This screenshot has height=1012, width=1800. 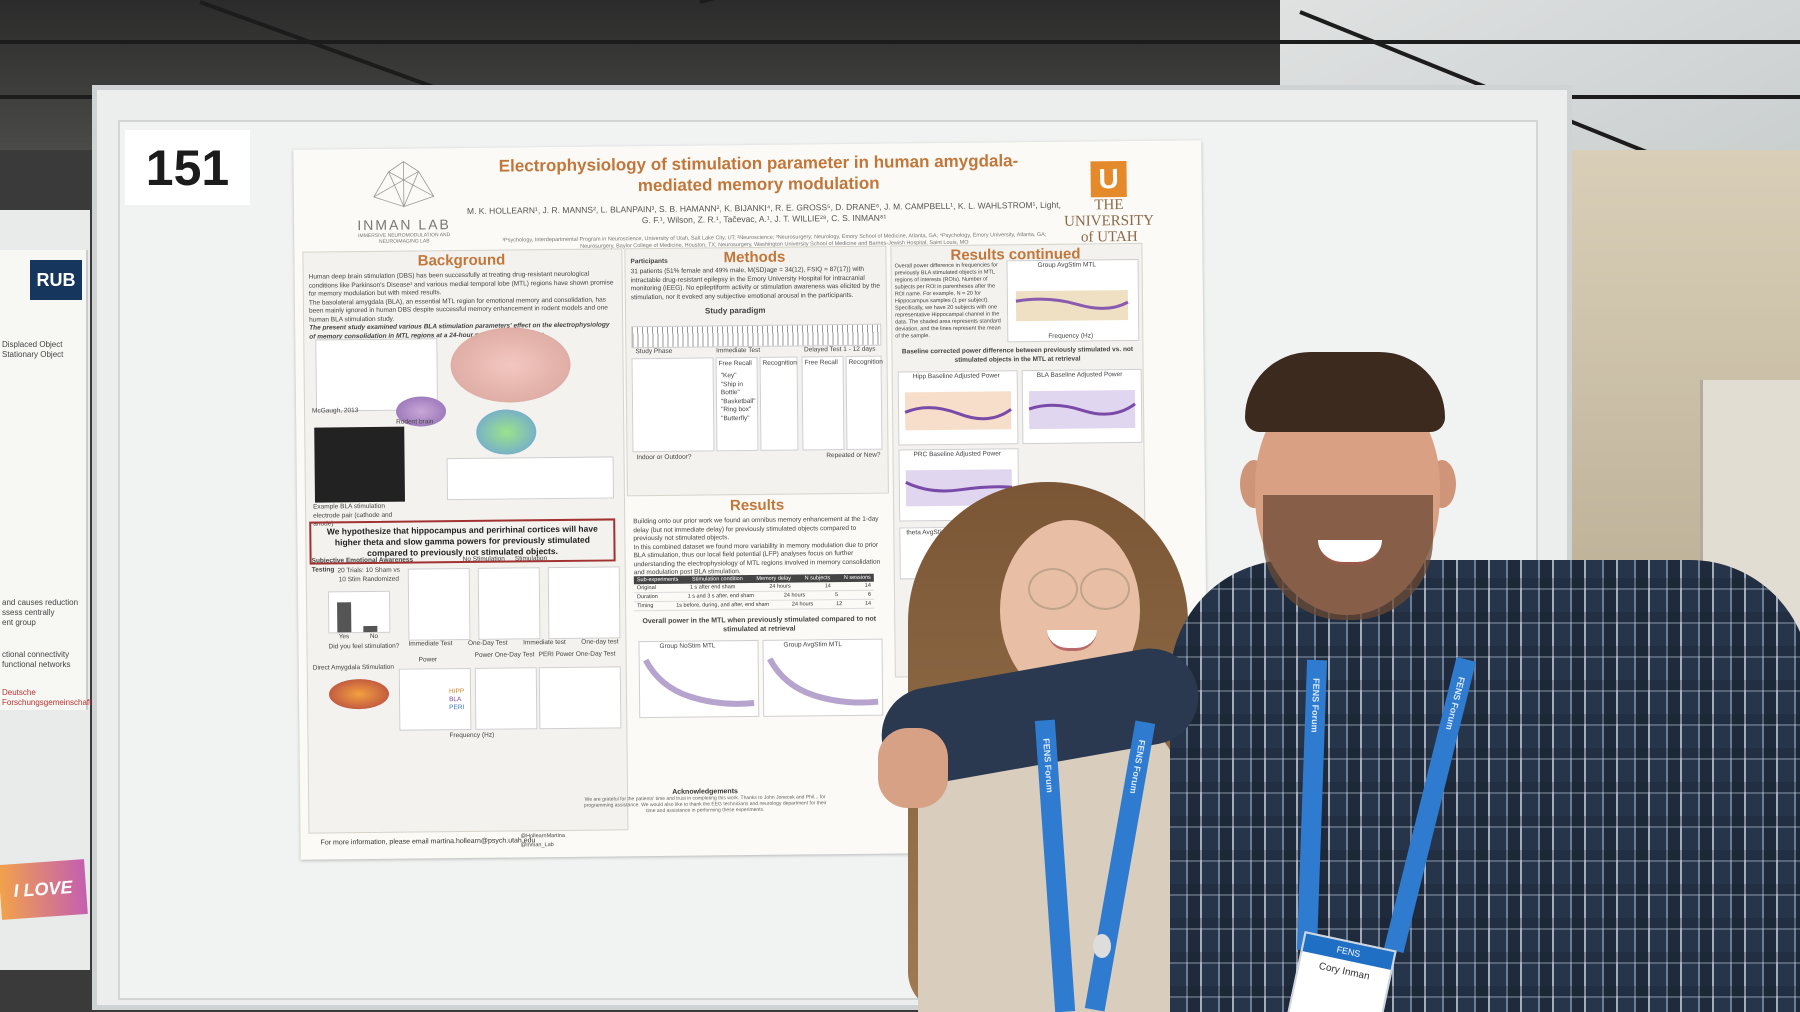 What do you see at coordinates (359, 612) in the screenshot?
I see `awareness-chart` at bounding box center [359, 612].